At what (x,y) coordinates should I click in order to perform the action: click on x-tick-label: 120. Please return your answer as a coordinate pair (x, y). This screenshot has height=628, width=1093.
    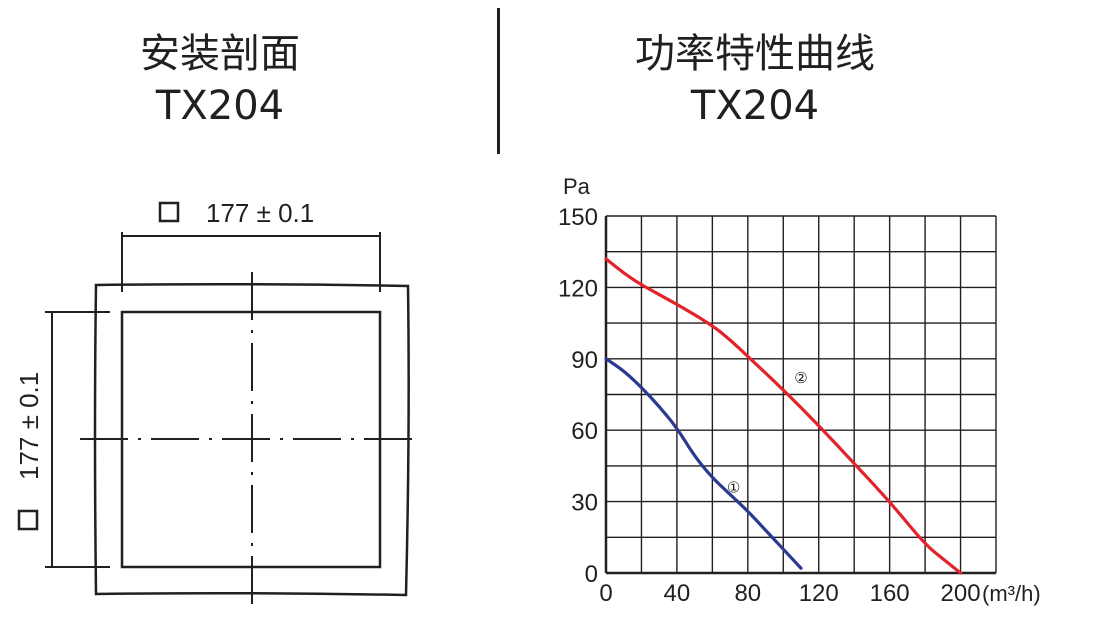
    Looking at the image, I should click on (819, 593).